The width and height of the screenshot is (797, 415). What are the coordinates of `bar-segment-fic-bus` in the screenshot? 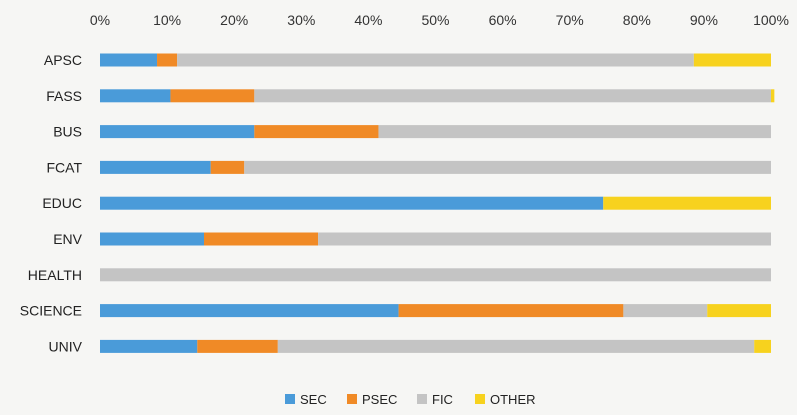 It's located at (574, 132).